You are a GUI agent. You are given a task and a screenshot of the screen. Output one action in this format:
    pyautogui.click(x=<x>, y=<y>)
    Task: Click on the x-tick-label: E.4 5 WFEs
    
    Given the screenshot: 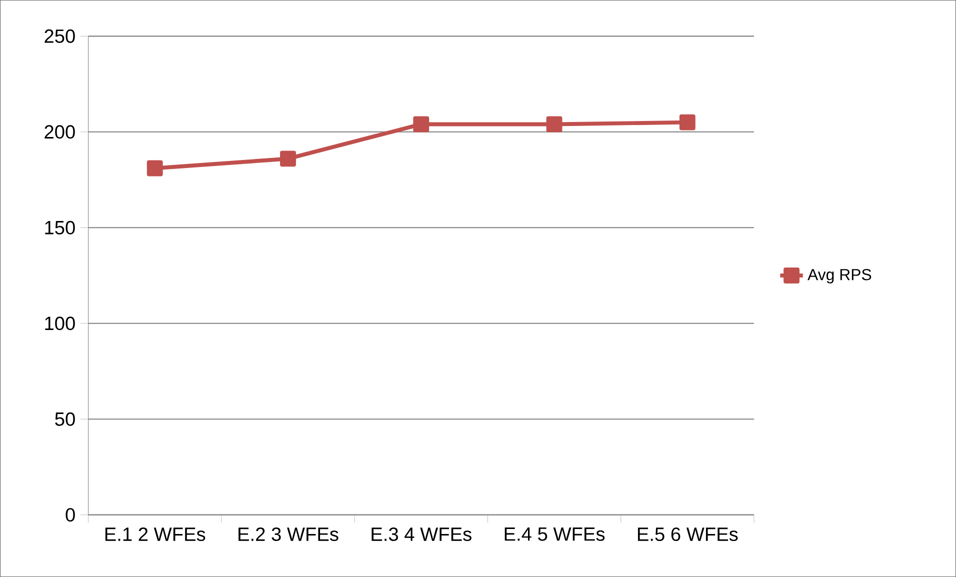 What is the action you would take?
    pyautogui.click(x=554, y=534)
    